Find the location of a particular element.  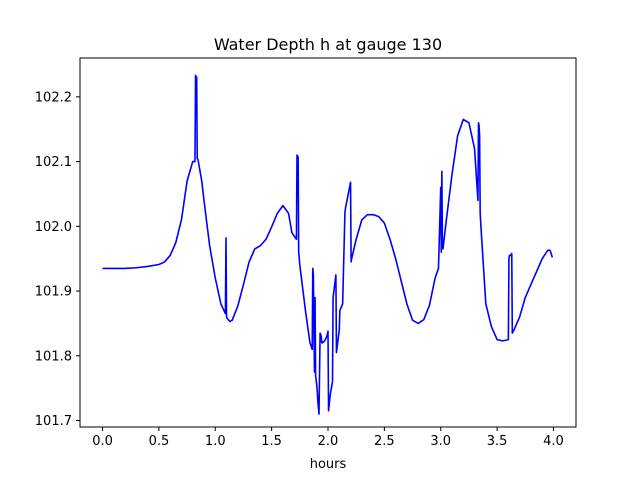

x-axis: 0.0 0.5 1.0 1.5 2.0 2.5 3.0 3.5 4.0 is located at coordinates (328, 438).